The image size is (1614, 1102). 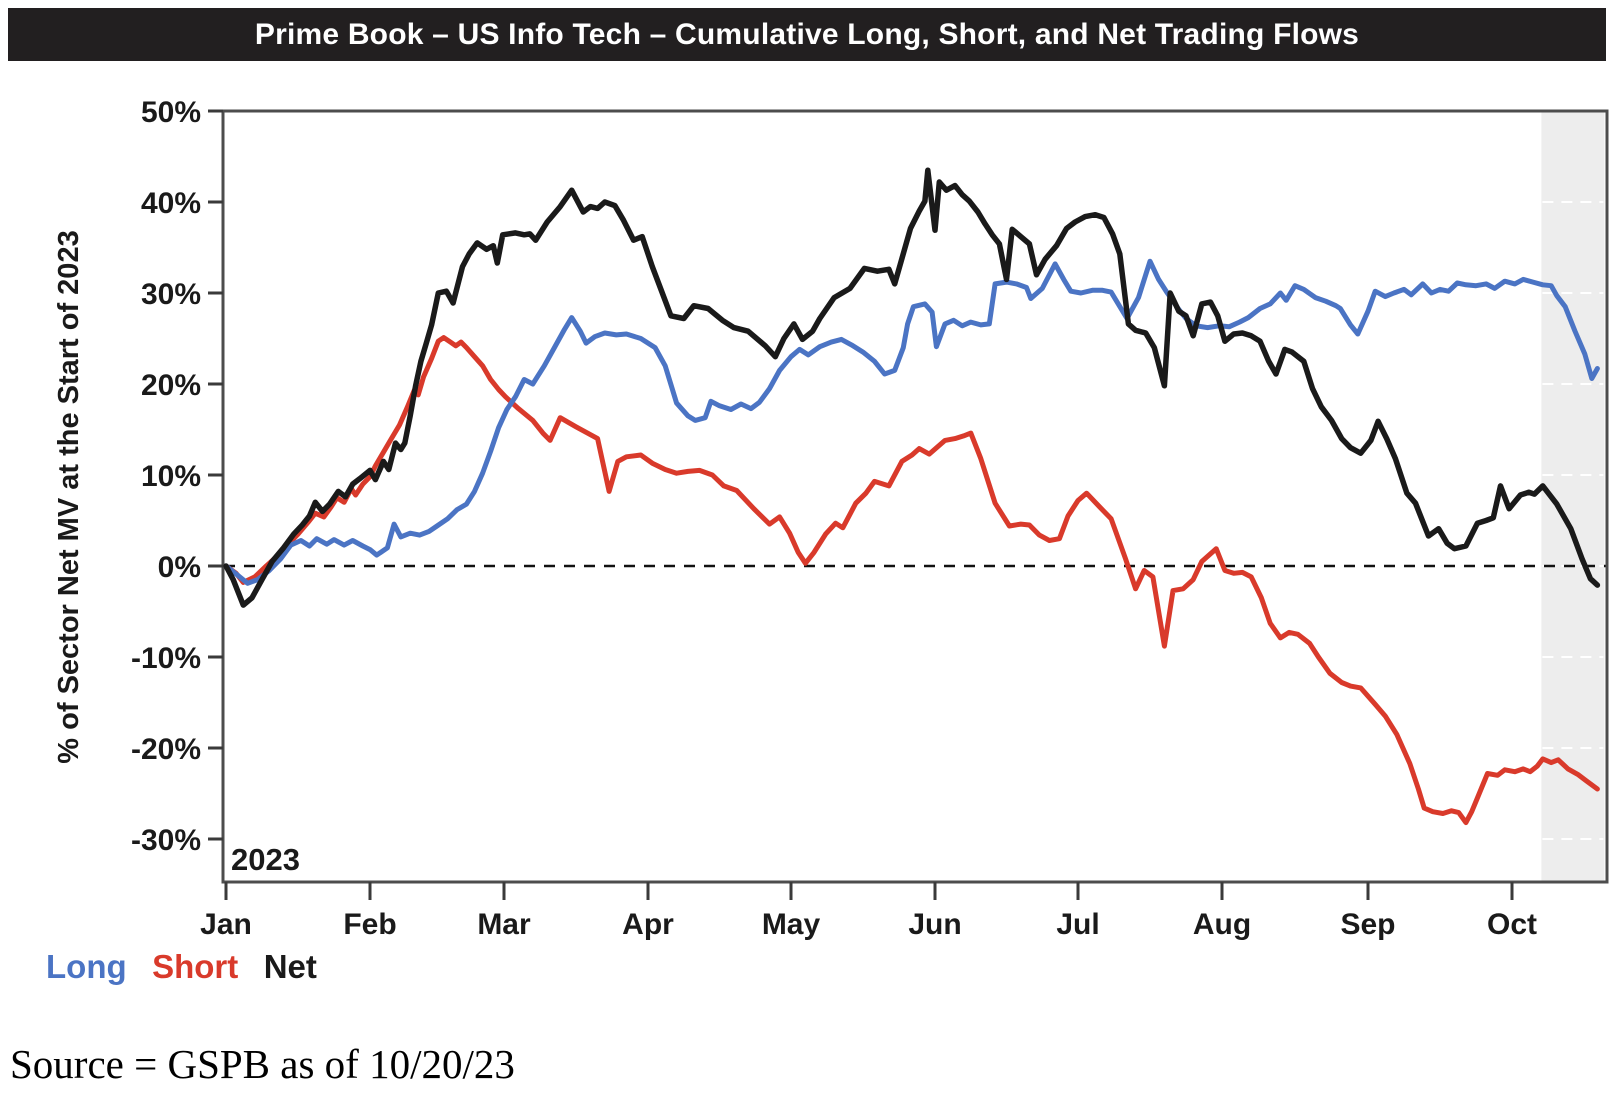 What do you see at coordinates (369, 924) in the screenshot?
I see `x-axis-tick-label: Feb` at bounding box center [369, 924].